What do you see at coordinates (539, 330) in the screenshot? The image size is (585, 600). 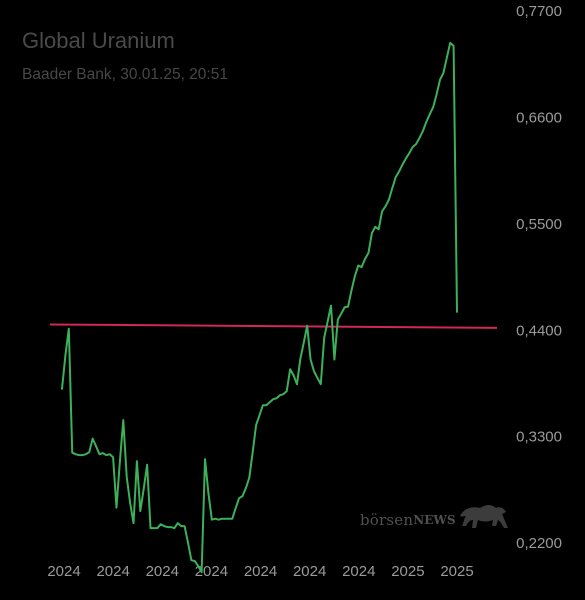 I see `y-tick-label: 0,4400` at bounding box center [539, 330].